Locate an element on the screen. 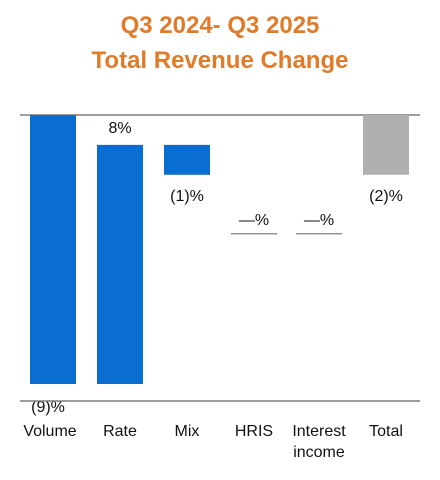 The width and height of the screenshot is (440, 480). category-label: Volume is located at coordinates (49, 431).